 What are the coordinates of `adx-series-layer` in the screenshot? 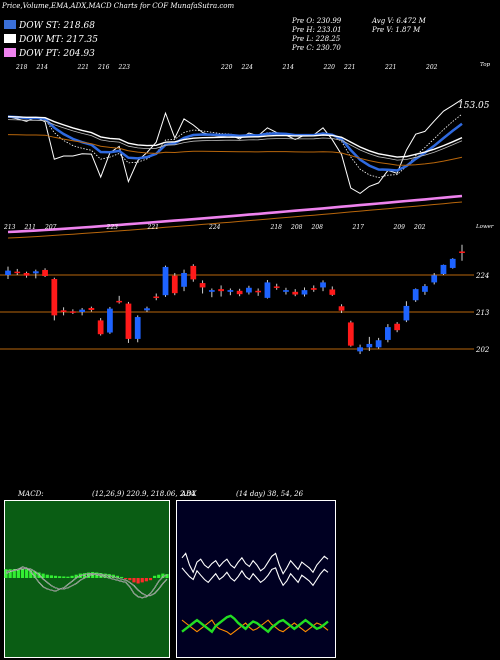 It's located at (255, 594).